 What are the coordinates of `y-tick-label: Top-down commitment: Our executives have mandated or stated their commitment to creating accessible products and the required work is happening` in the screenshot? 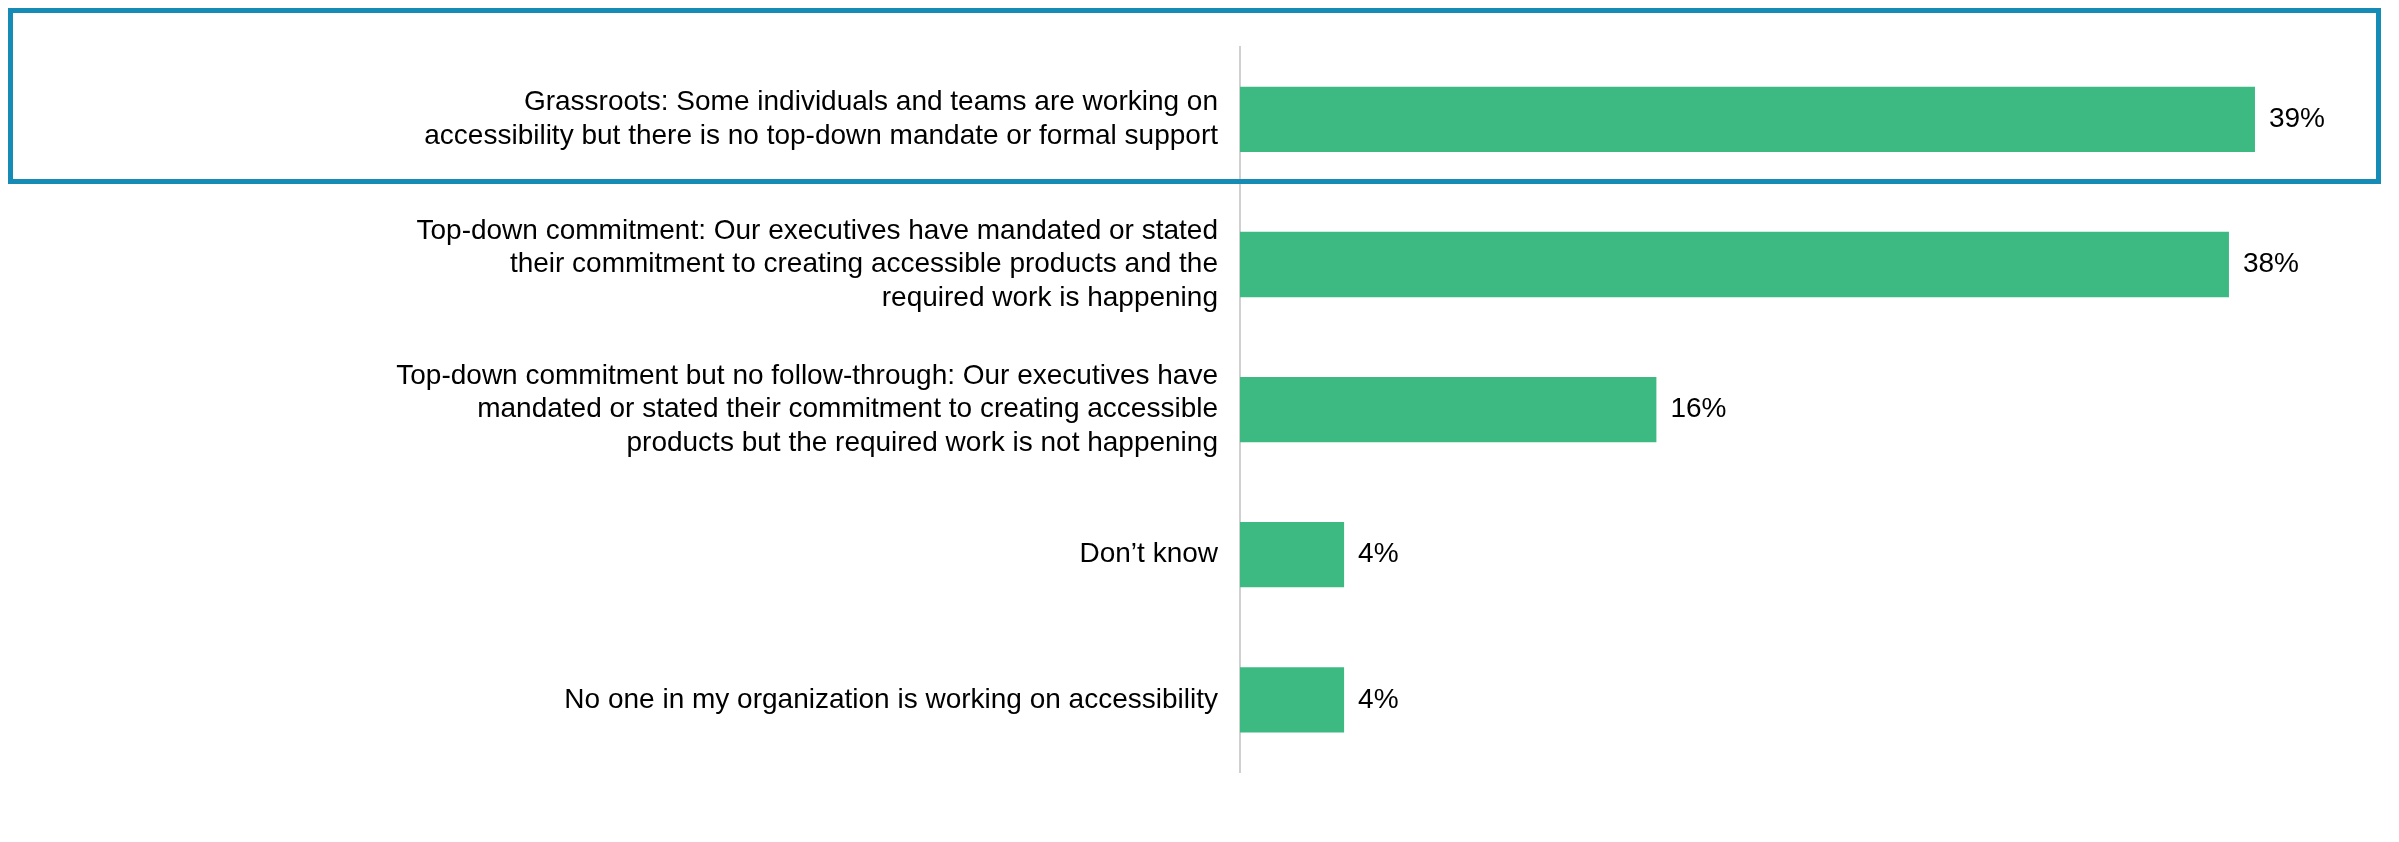 It's located at (817, 262).